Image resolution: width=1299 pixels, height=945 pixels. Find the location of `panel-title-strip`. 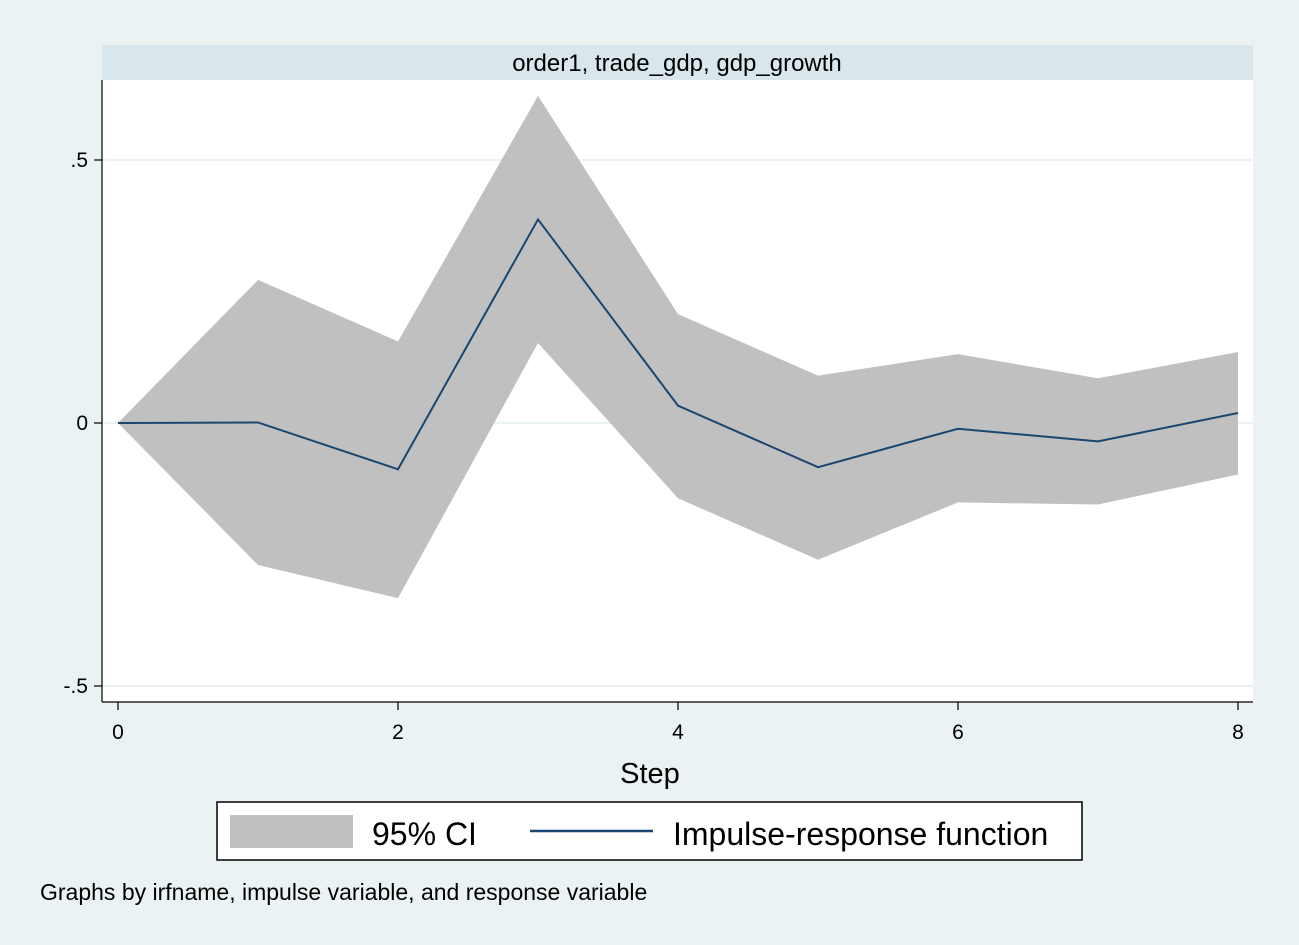

panel-title-strip is located at coordinates (677, 62).